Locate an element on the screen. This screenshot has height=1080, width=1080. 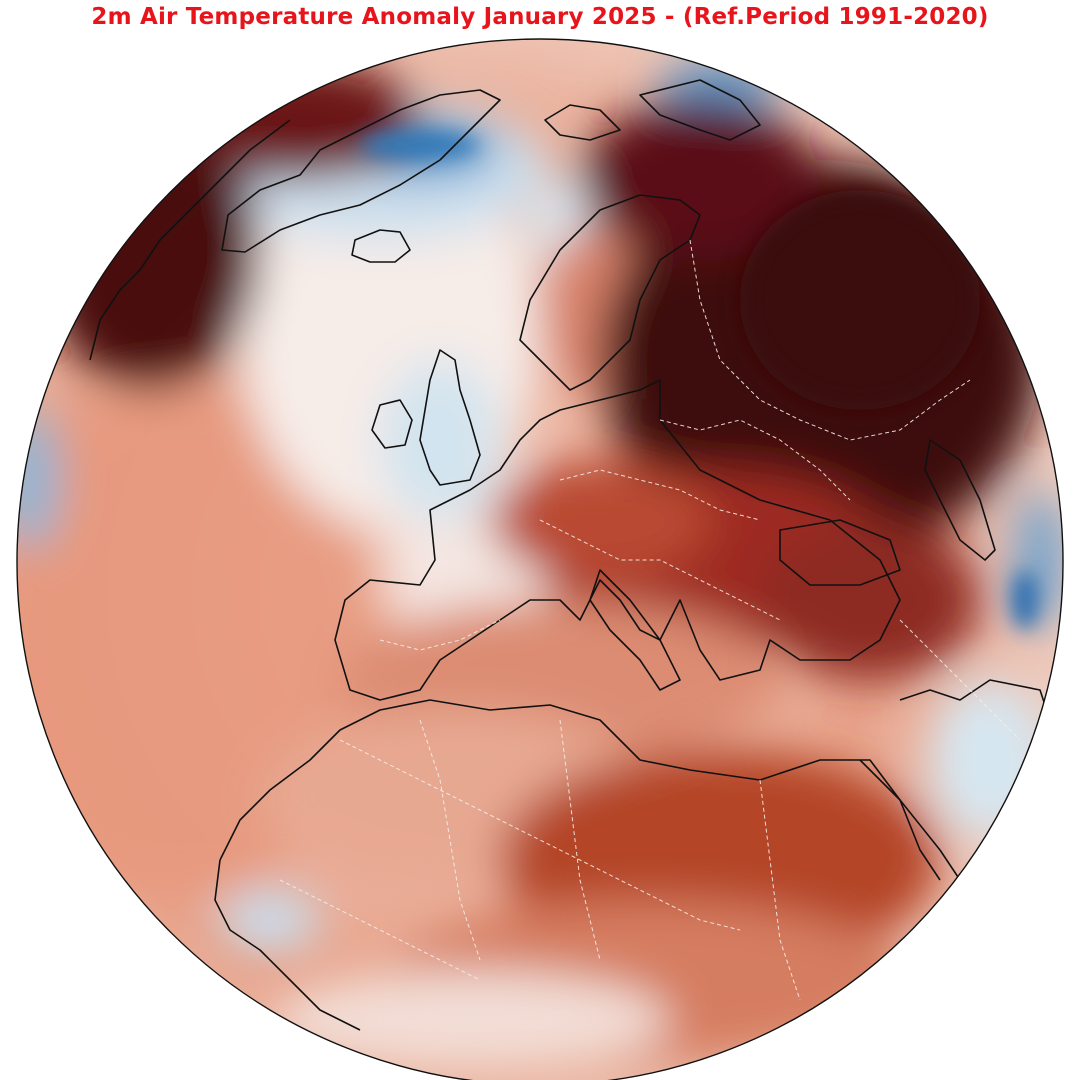
anomaly-gulf-guinea is located at coordinates (470, 1020).